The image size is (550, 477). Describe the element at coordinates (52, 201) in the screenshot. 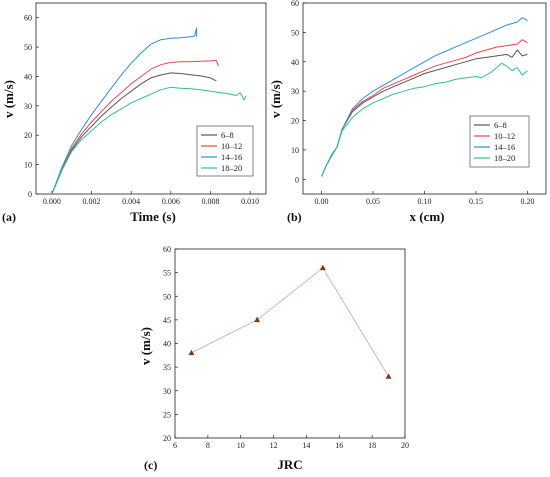

I see `x-tick-label: 0.000` at that location.